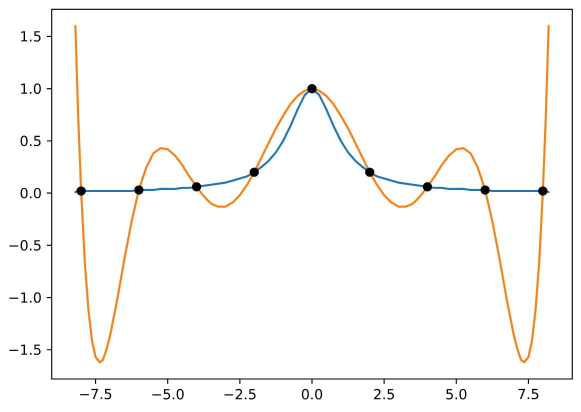 The width and height of the screenshot is (581, 412). Describe the element at coordinates (168, 394) in the screenshot. I see `x-tick-label: −5.0` at that location.